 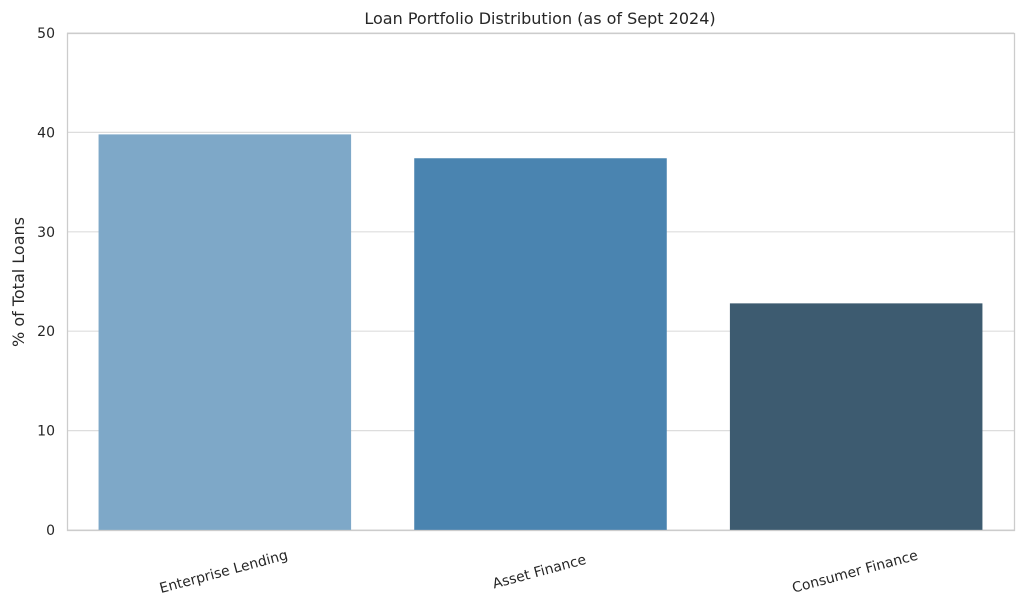 I want to click on y-axis-label: % of Total Loans, so click(x=18, y=282).